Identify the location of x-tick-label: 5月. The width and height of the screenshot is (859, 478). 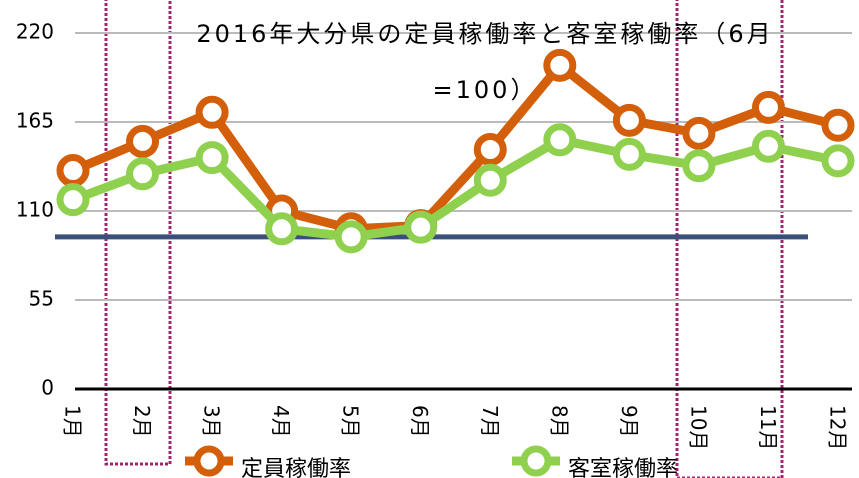
(351, 421).